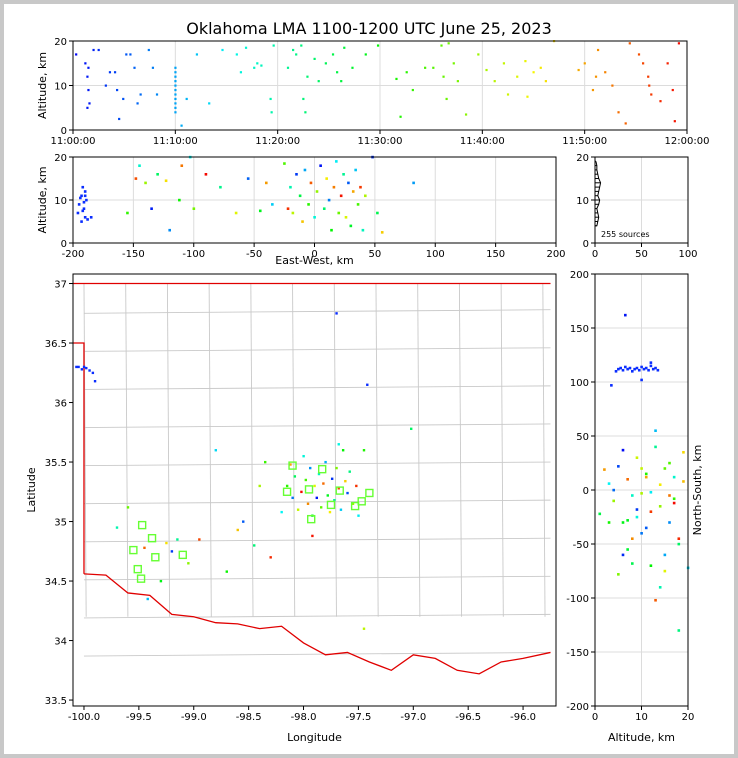  I want to click on panel-frame, so click(314, 200).